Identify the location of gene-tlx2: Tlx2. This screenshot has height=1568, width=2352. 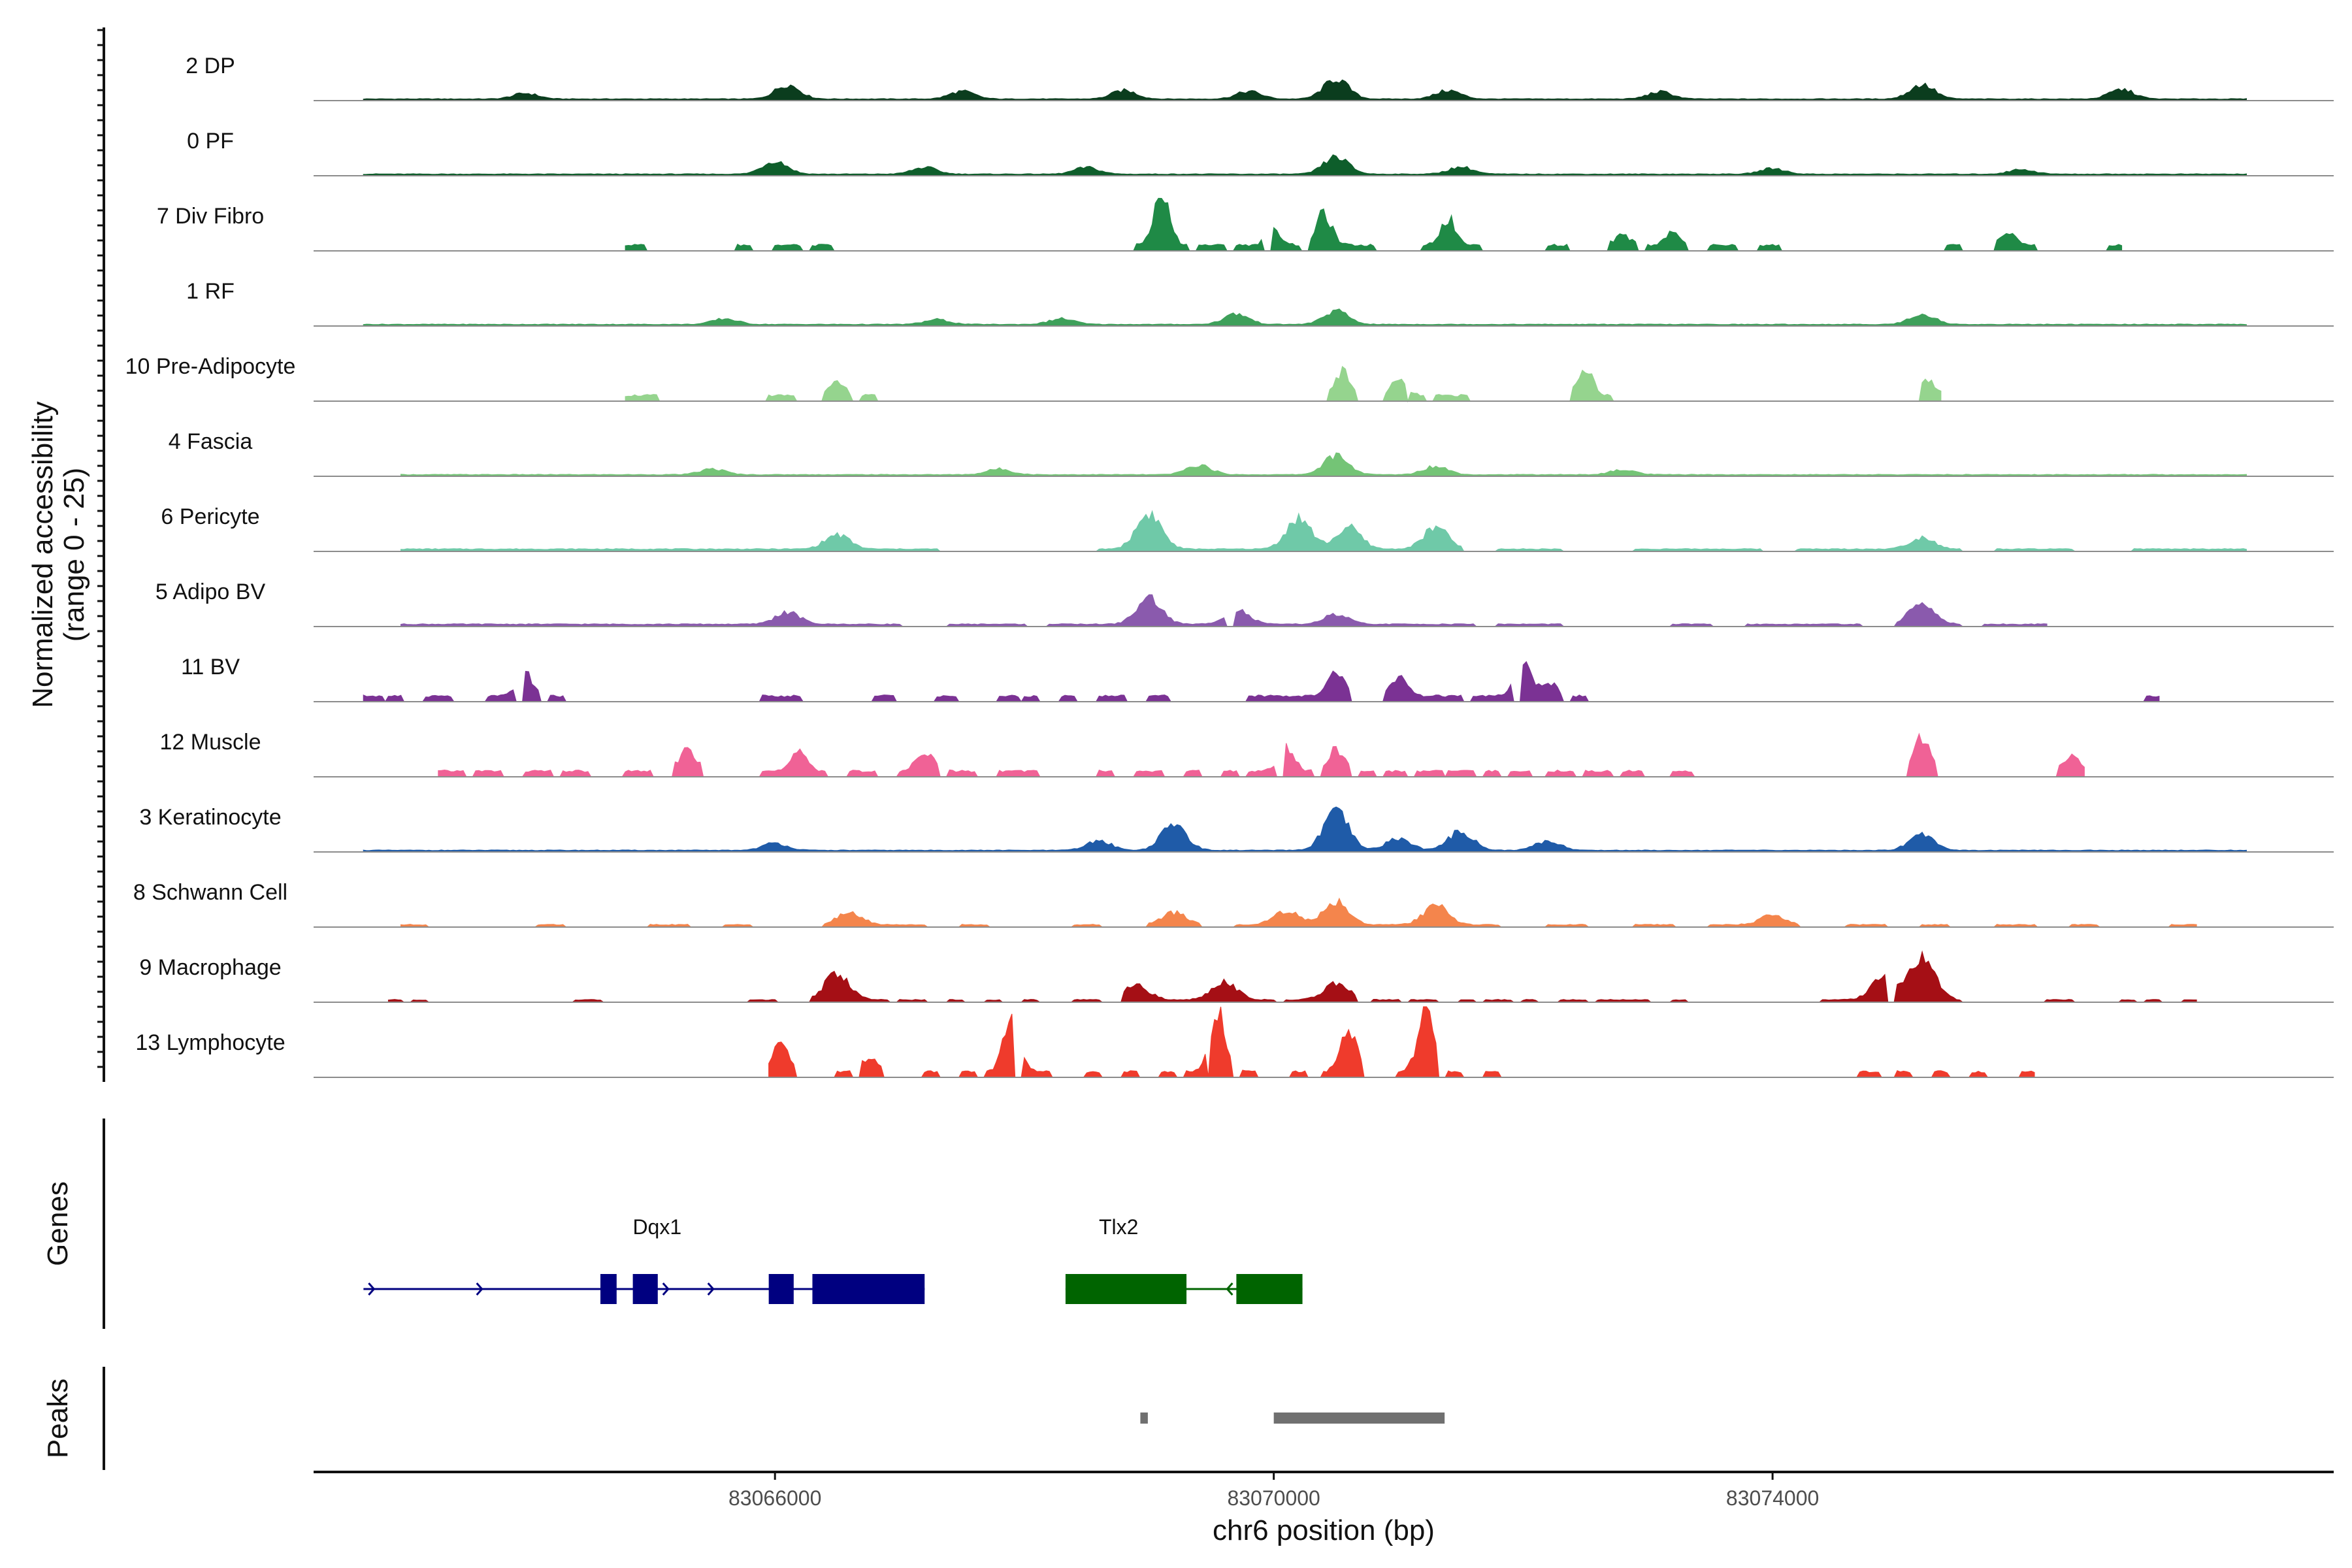
(1184, 1259).